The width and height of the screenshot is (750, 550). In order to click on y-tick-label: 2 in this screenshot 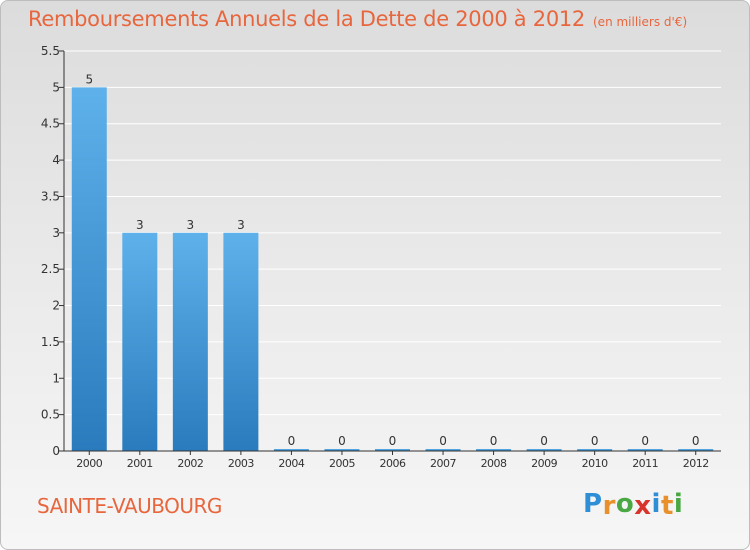, I will do `click(56, 306)`.